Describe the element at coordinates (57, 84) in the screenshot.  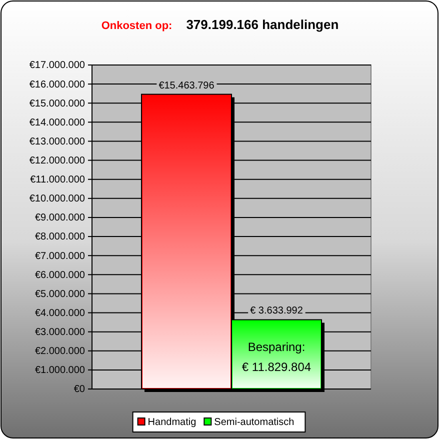
I see `y-tick-label: €16.000.000` at that location.